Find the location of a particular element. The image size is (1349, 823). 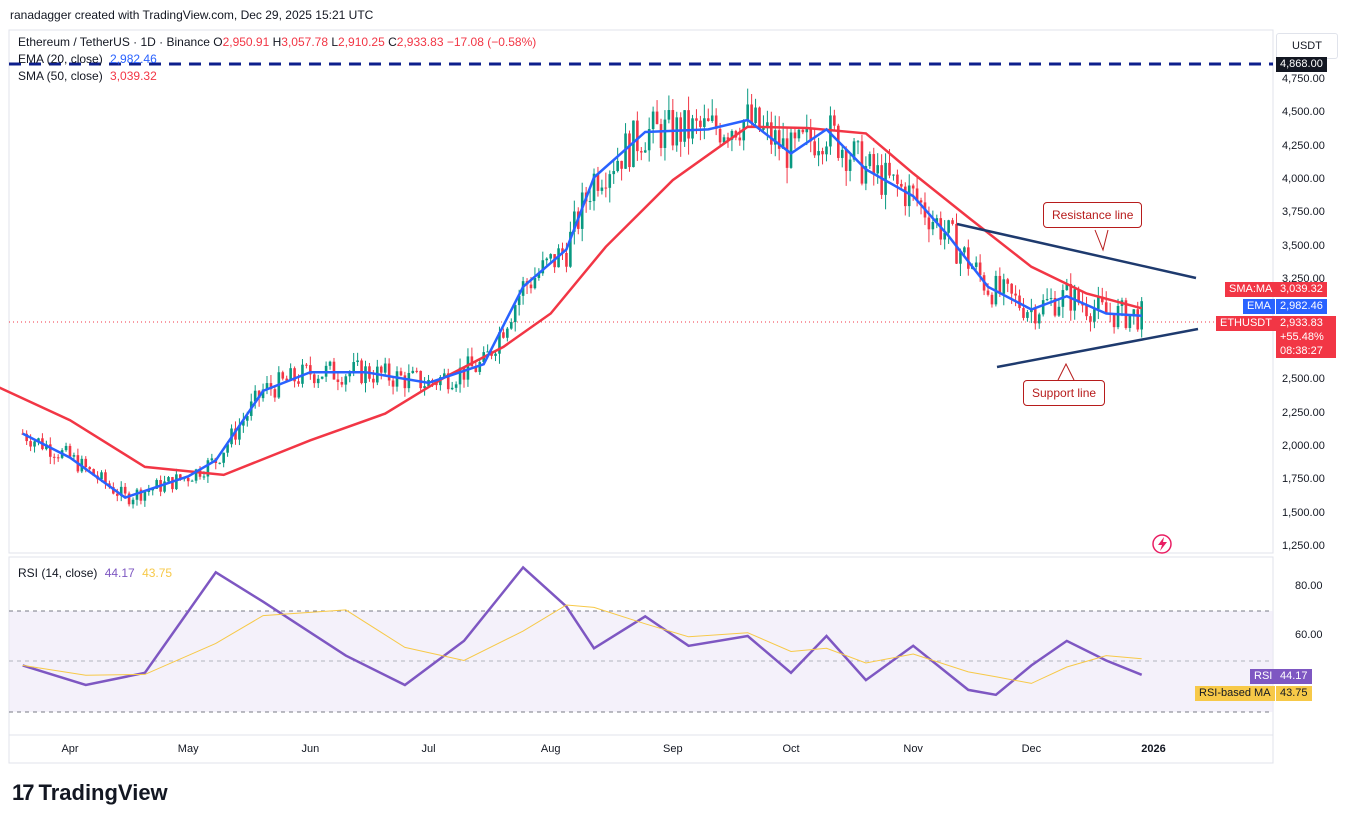

time-tick-label: Sep is located at coordinates (673, 749).